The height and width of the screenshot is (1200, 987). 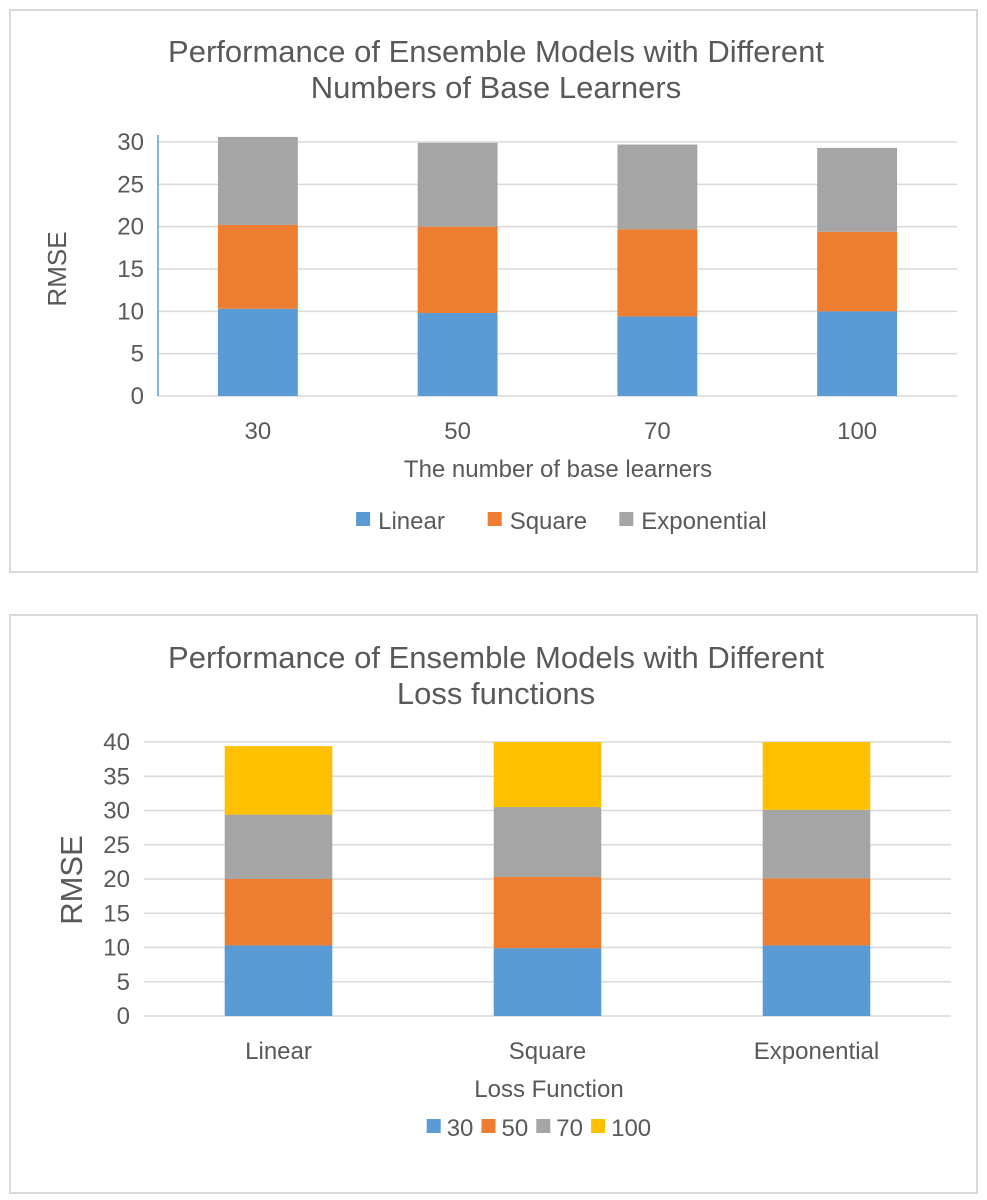 What do you see at coordinates (278, 912) in the screenshot?
I see `bar-50-linear` at bounding box center [278, 912].